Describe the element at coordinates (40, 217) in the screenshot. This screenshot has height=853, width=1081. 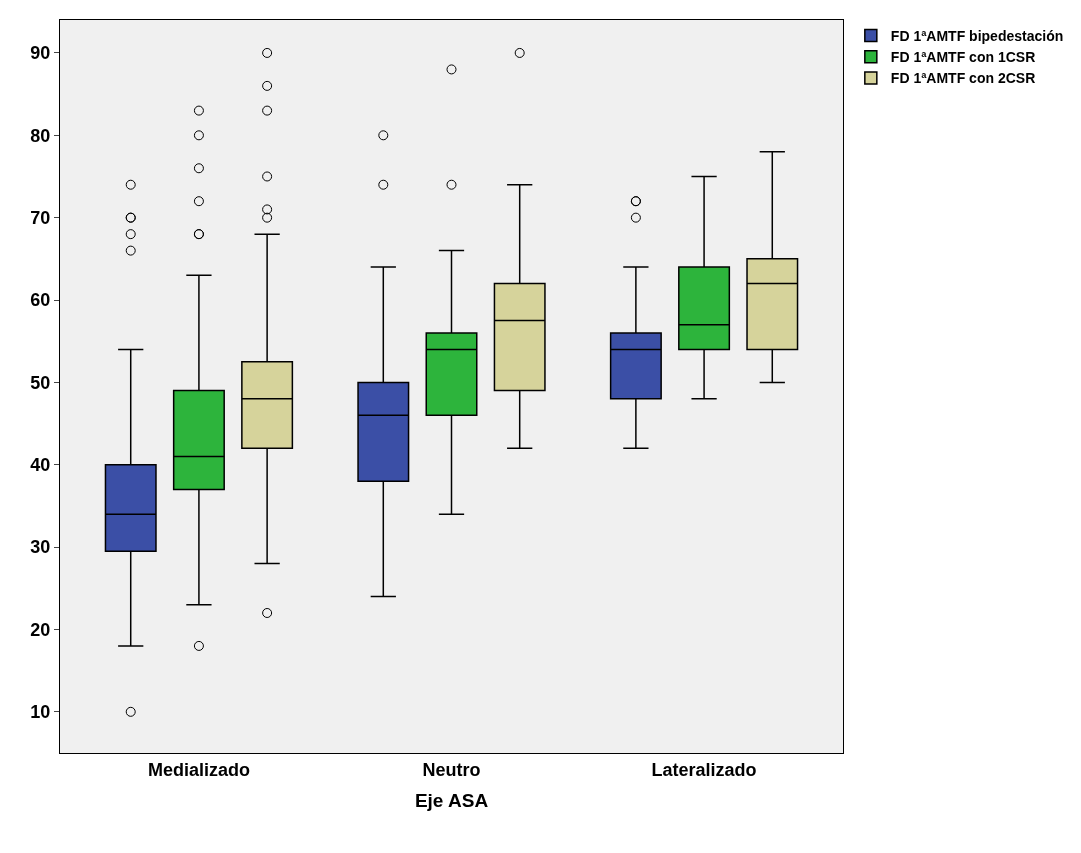
I see `y-tick-label: 70` at that location.